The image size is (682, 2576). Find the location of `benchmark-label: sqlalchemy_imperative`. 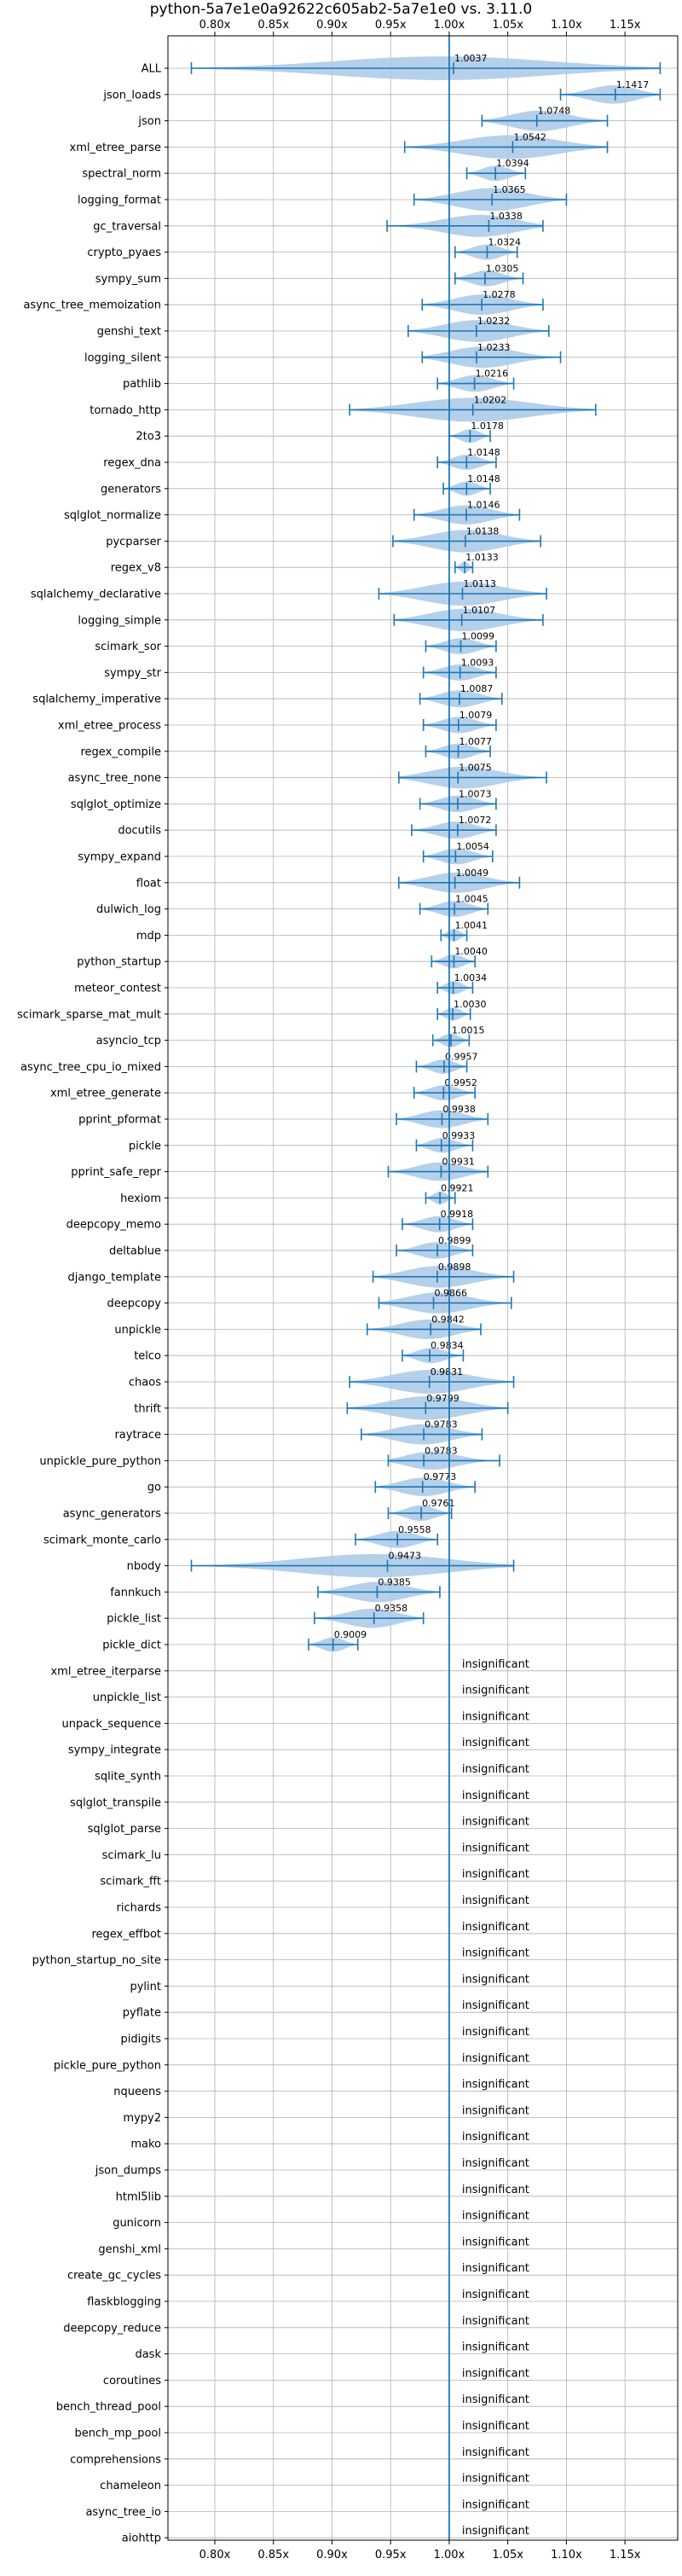

benchmark-label: sqlalchemy_imperative is located at coordinates (97, 699).